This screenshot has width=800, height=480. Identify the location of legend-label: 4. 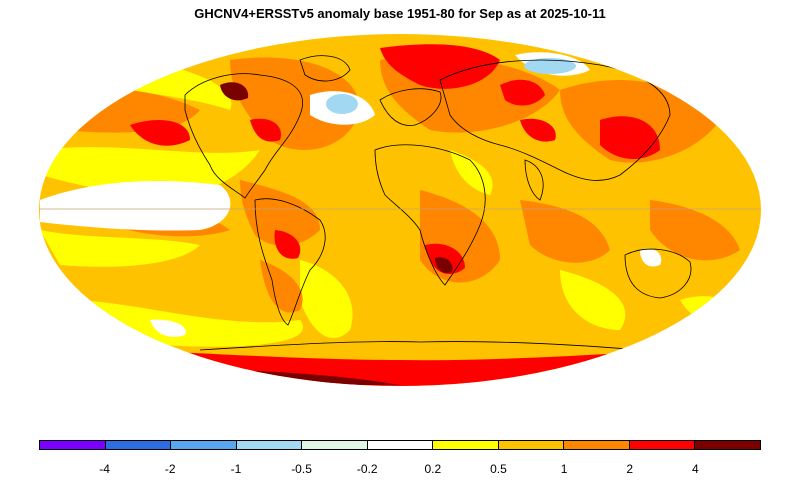
(695, 469).